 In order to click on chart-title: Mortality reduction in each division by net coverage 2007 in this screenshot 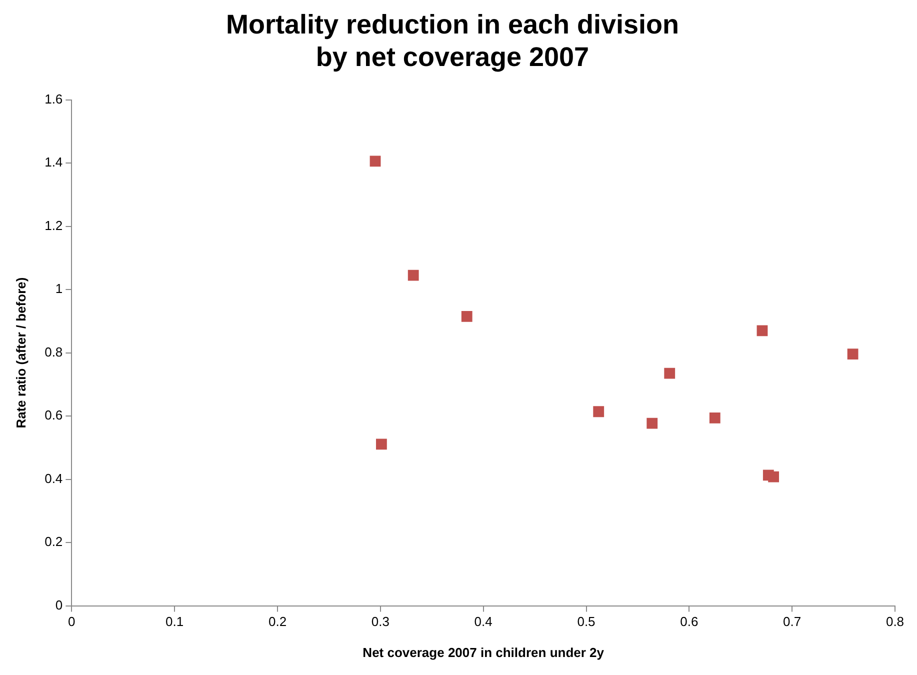, I will do `click(453, 41)`.